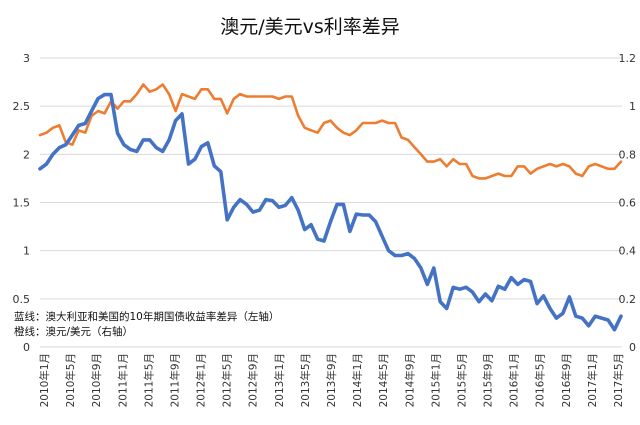 The height and width of the screenshot is (425, 640). Describe the element at coordinates (146, 316) in the screenshot. I see `legend-entry-blue: 蓝线：澳大利亚和美国的10年期国债收益率差异（左轴）` at that location.